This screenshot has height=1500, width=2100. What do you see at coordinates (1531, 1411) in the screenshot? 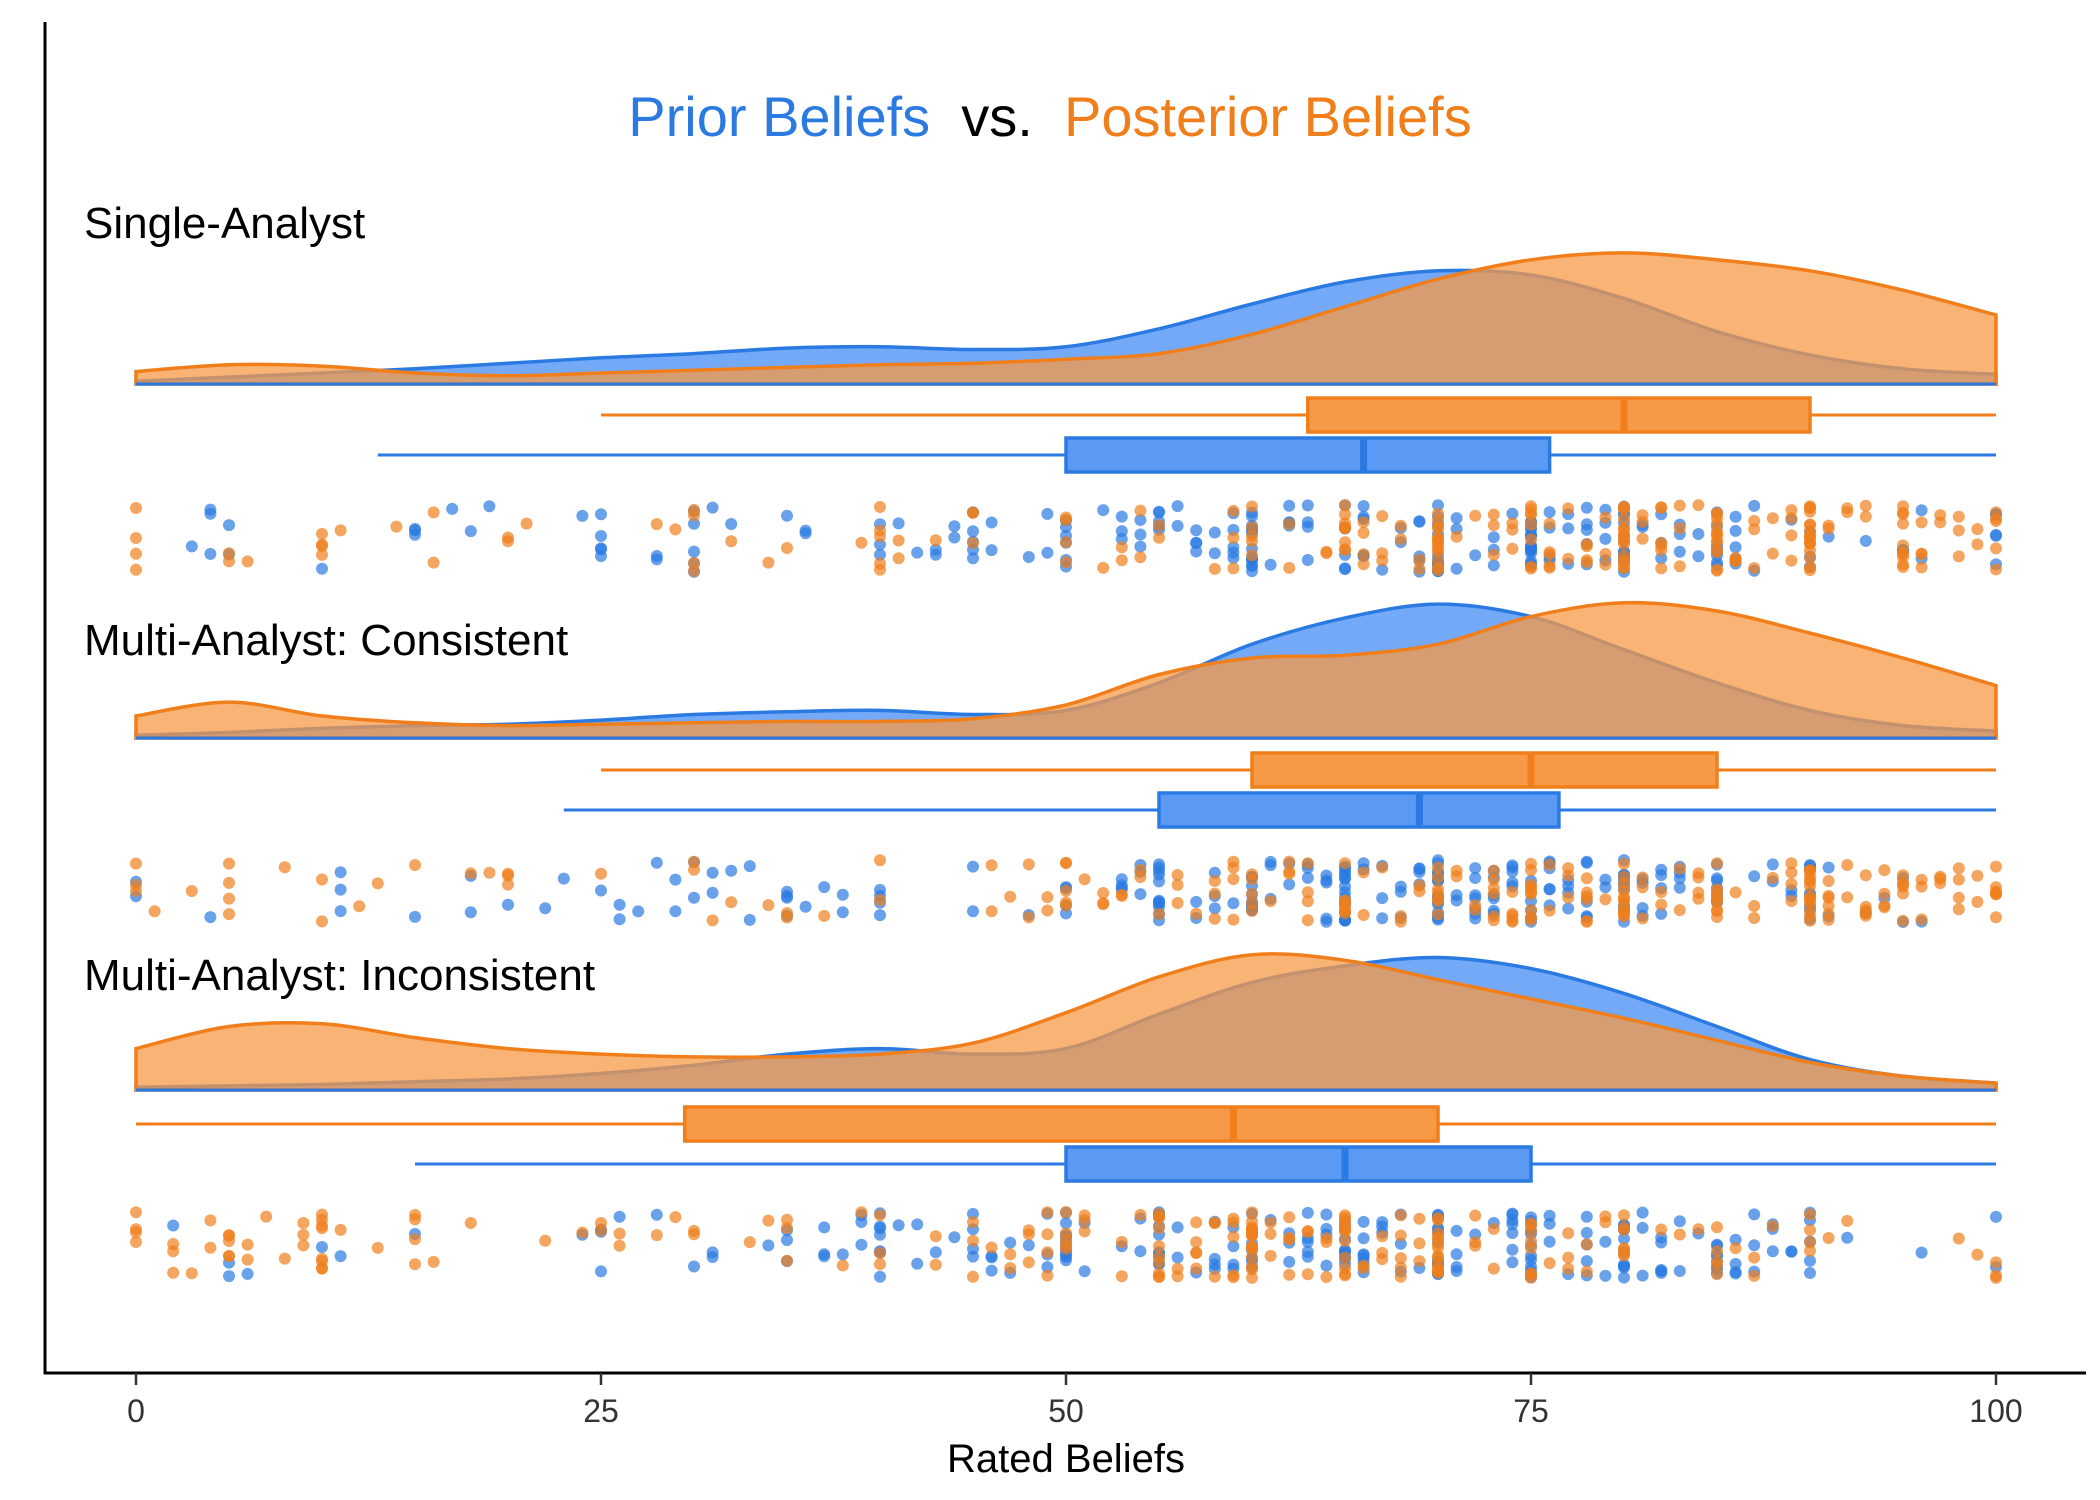
I see `x-tick-label: 75` at bounding box center [1531, 1411].